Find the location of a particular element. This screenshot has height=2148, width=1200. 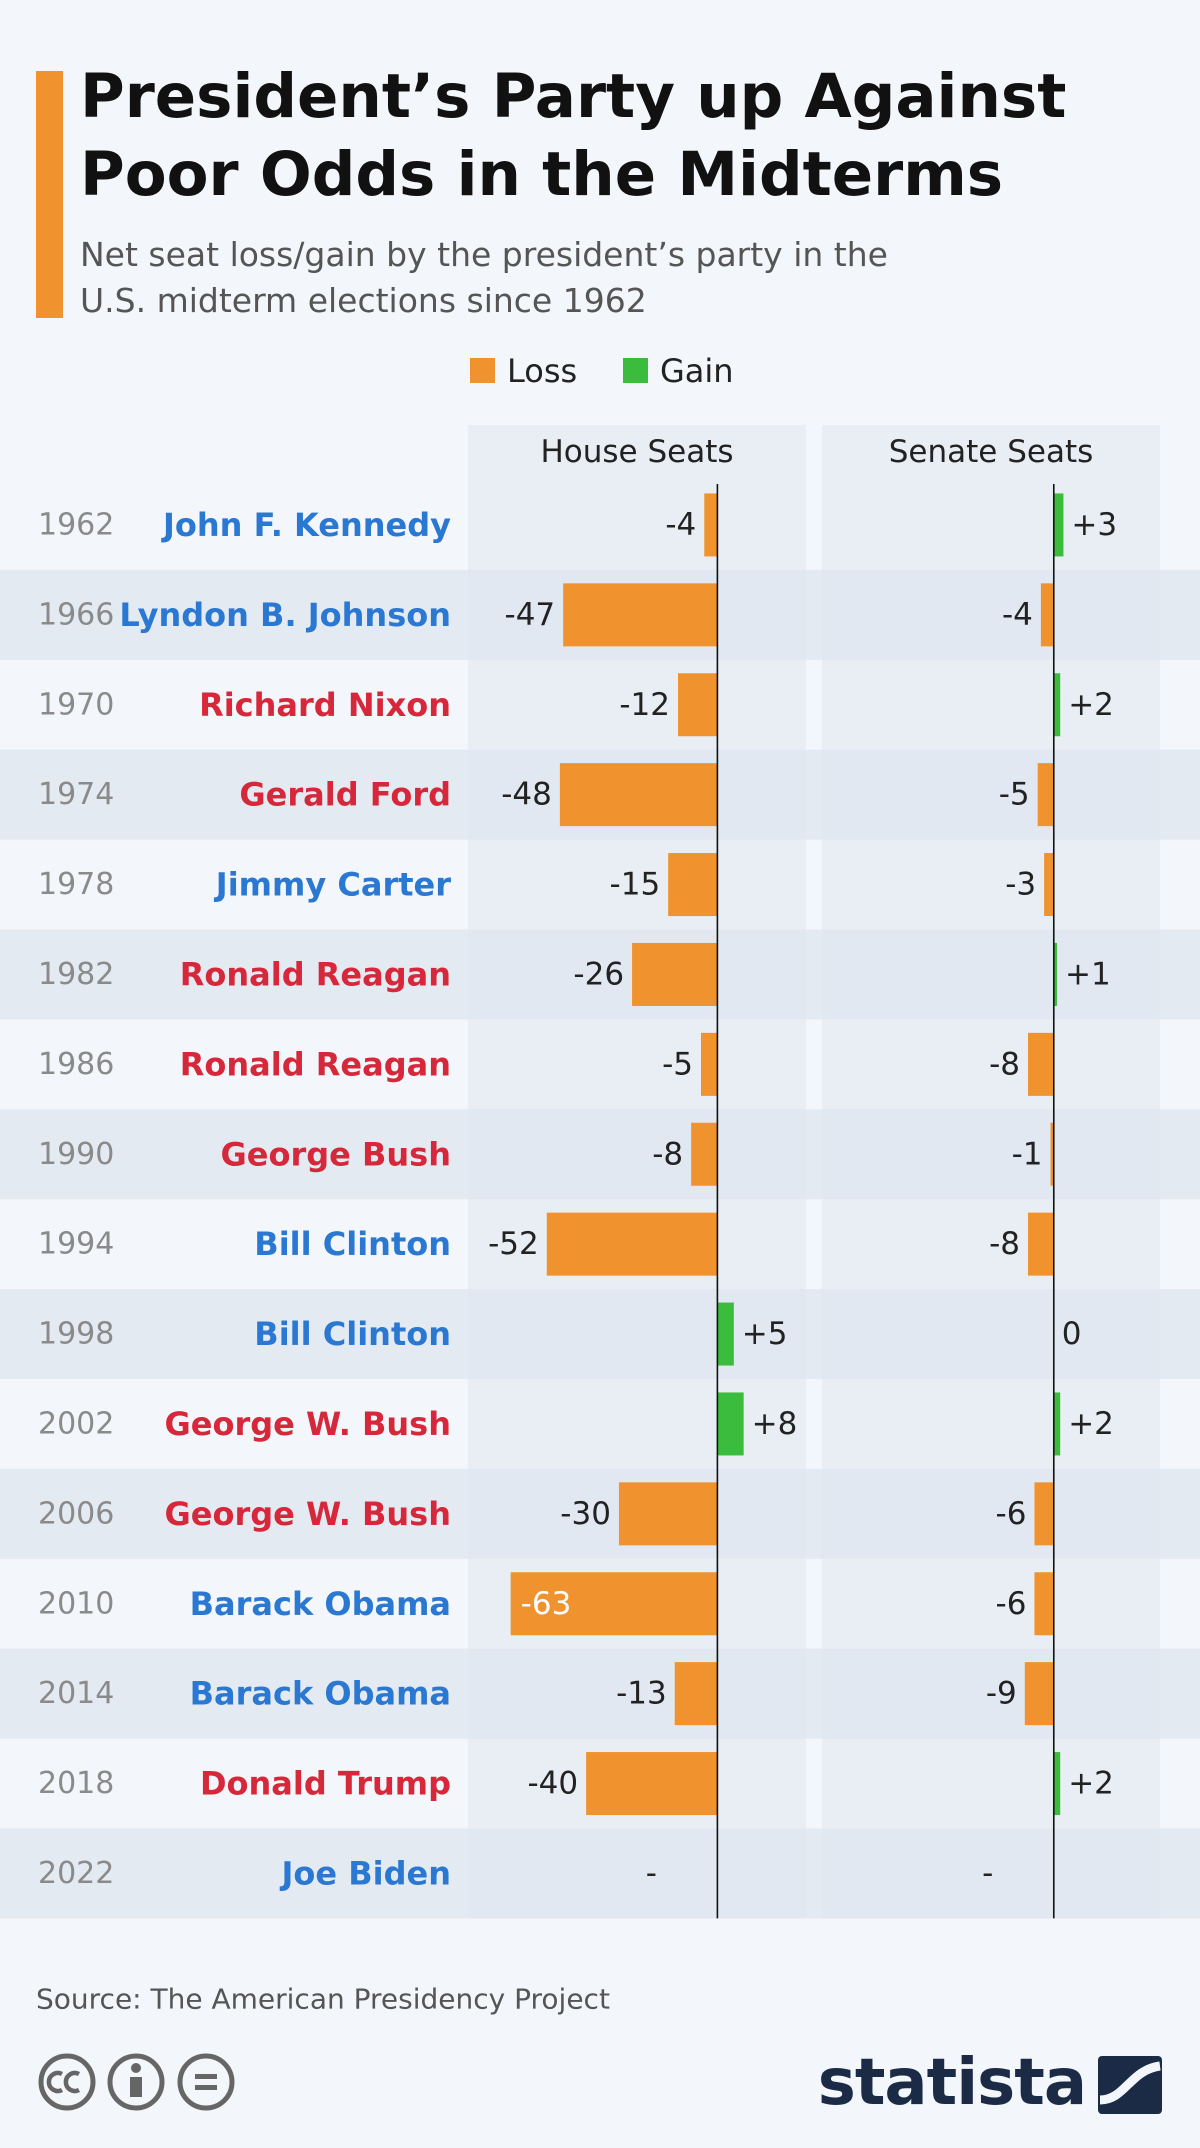

value-label: +1 is located at coordinates (1088, 974).